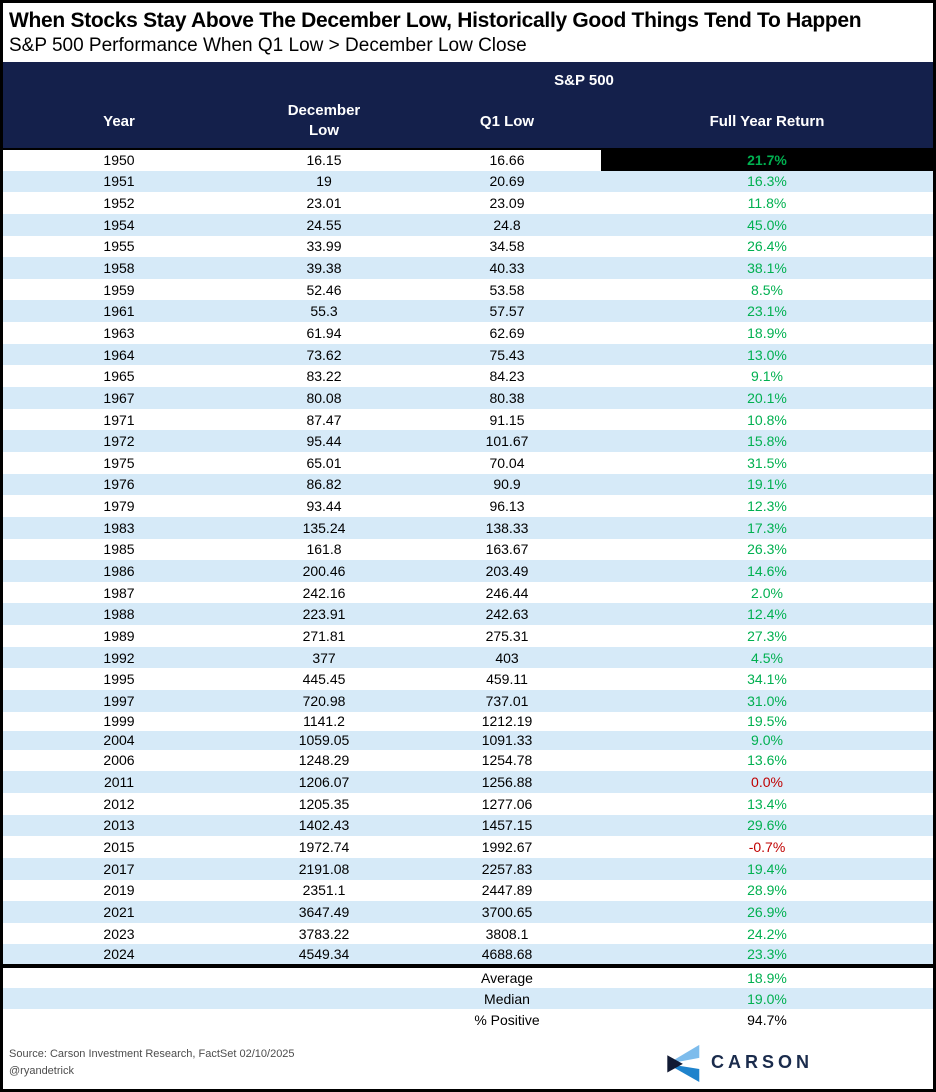  I want to click on december-low-cell: 52.46, so click(324, 289).